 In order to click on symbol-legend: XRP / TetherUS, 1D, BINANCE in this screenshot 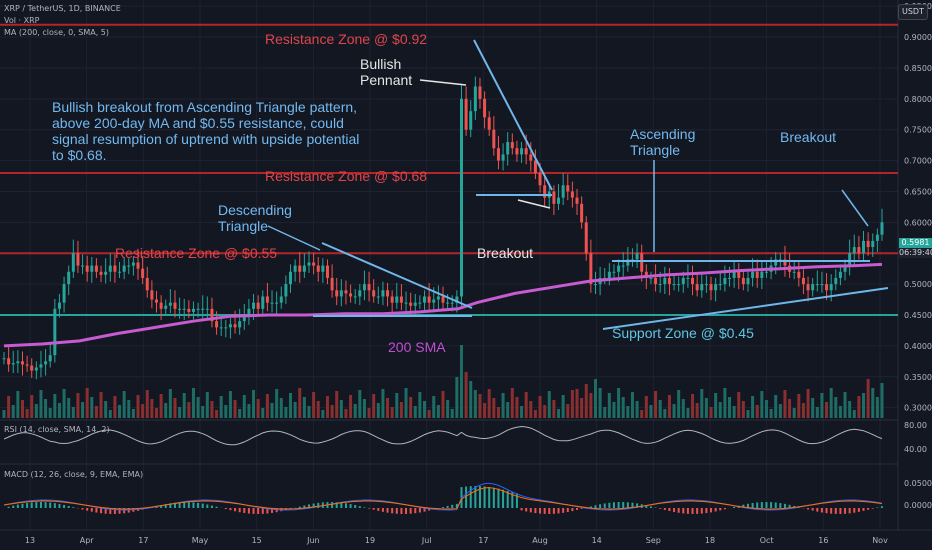, I will do `click(62, 8)`.